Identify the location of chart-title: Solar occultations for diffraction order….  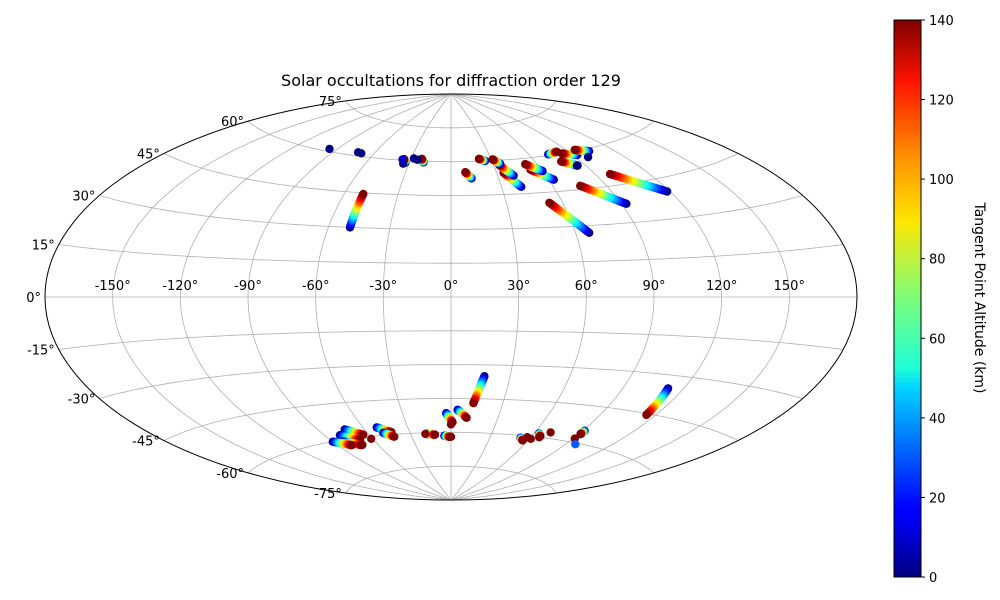
(451, 80).